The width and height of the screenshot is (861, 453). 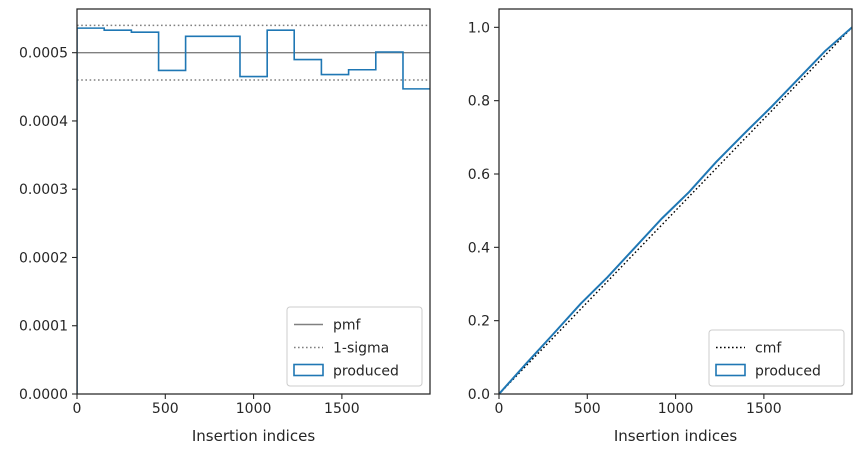 What do you see at coordinates (43, 327) in the screenshot?
I see `y-tick-label: 0.0001` at bounding box center [43, 327].